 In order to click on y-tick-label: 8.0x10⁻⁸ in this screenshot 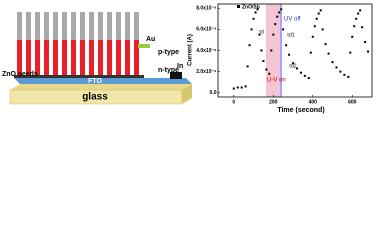, I will do `click(206, 9)`.